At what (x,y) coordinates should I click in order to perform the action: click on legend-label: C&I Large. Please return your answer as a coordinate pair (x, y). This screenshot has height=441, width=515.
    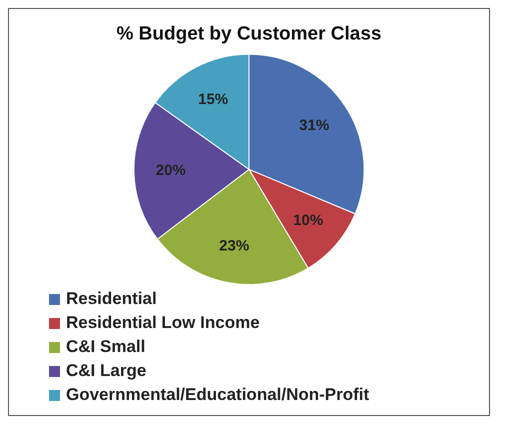
    Looking at the image, I should click on (106, 371).